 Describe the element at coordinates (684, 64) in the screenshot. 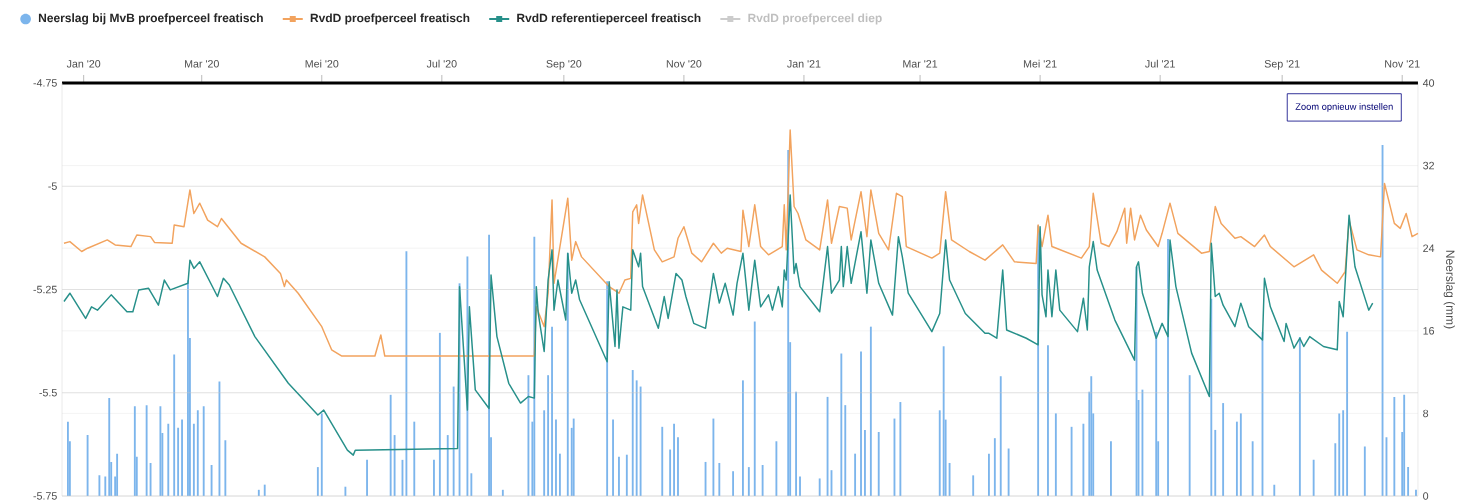

I see `x-tick-label: Nov '20` at that location.